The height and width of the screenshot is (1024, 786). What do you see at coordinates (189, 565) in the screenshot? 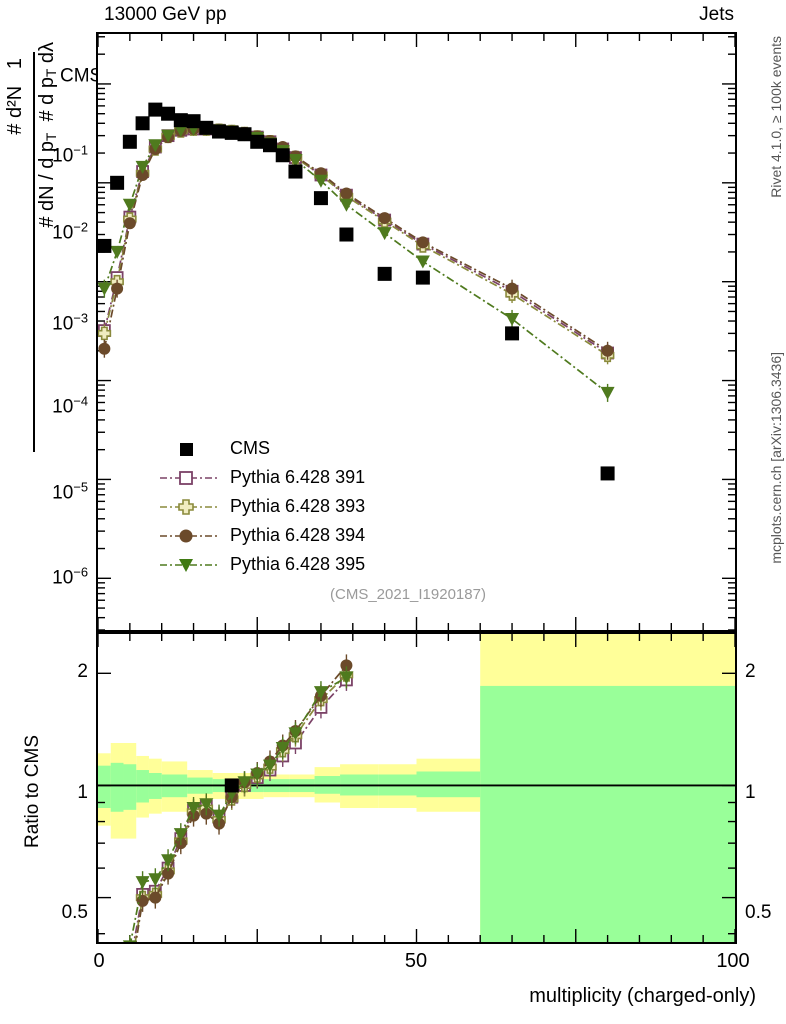
I see `legend-key-p395` at bounding box center [189, 565].